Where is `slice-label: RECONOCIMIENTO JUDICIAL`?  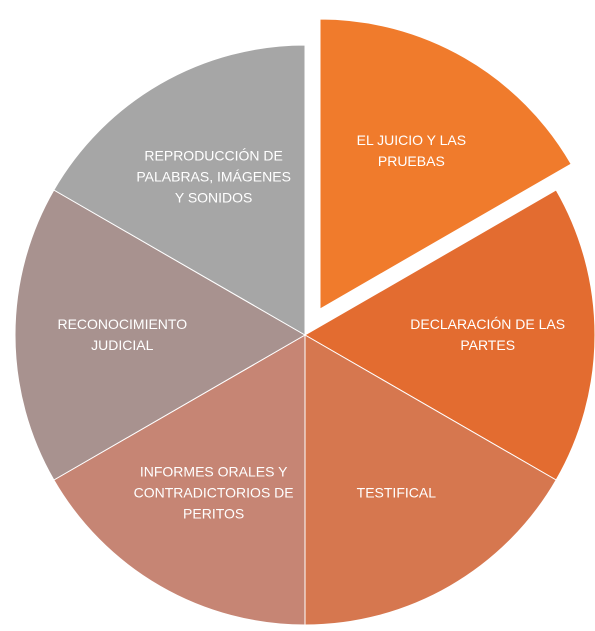 slice-label: RECONOCIMIENTO JUDICIAL is located at coordinates (122, 334).